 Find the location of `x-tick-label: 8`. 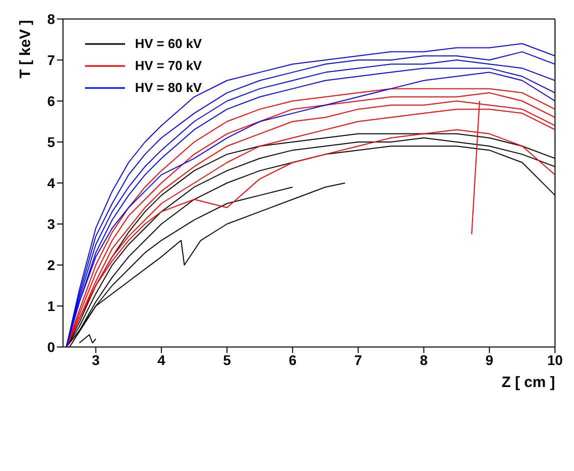

x-tick-label: 8 is located at coordinates (424, 360).